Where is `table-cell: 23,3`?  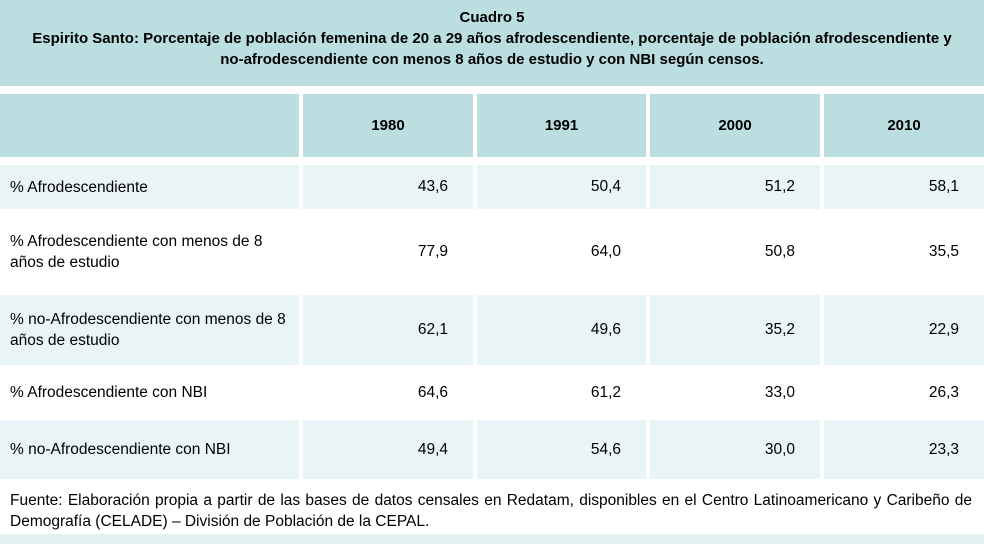
table-cell: 23,3 is located at coordinates (904, 451).